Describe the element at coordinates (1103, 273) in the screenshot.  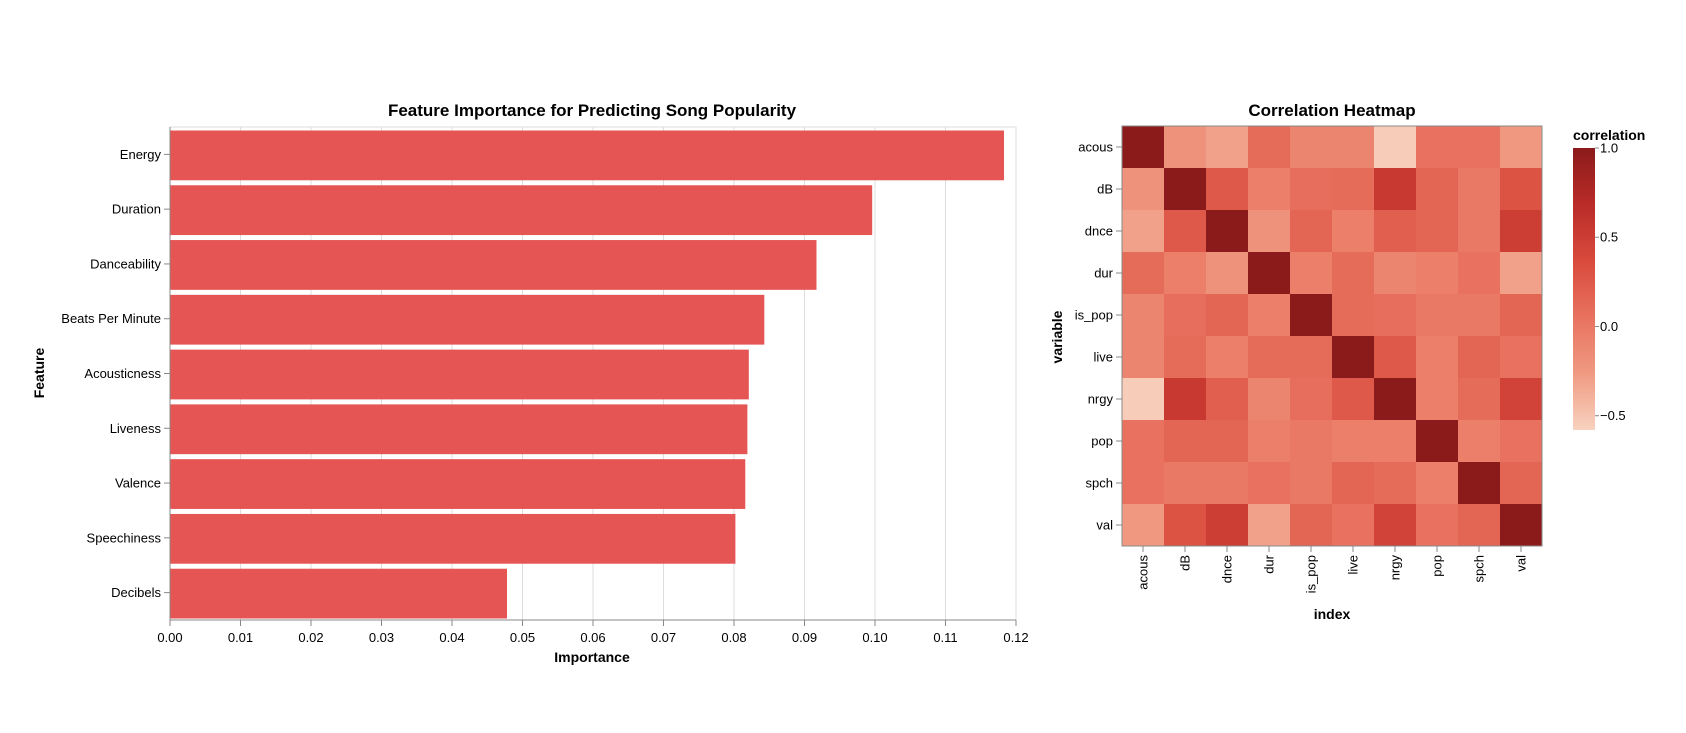
I see `y-tick-label: dur` at that location.